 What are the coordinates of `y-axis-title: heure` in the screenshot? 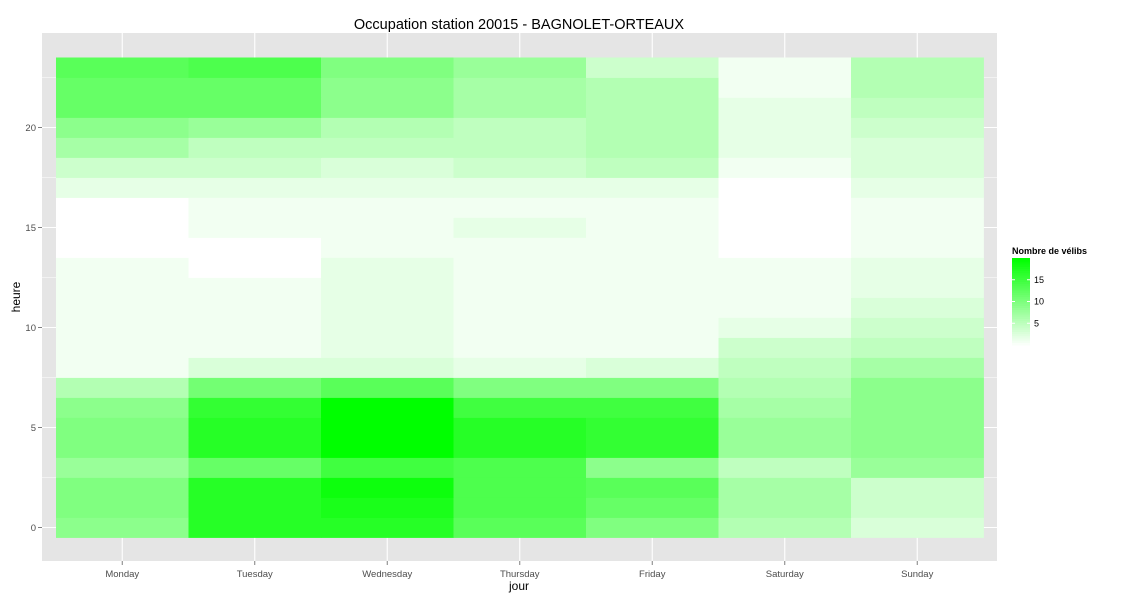 It's located at (16, 296).